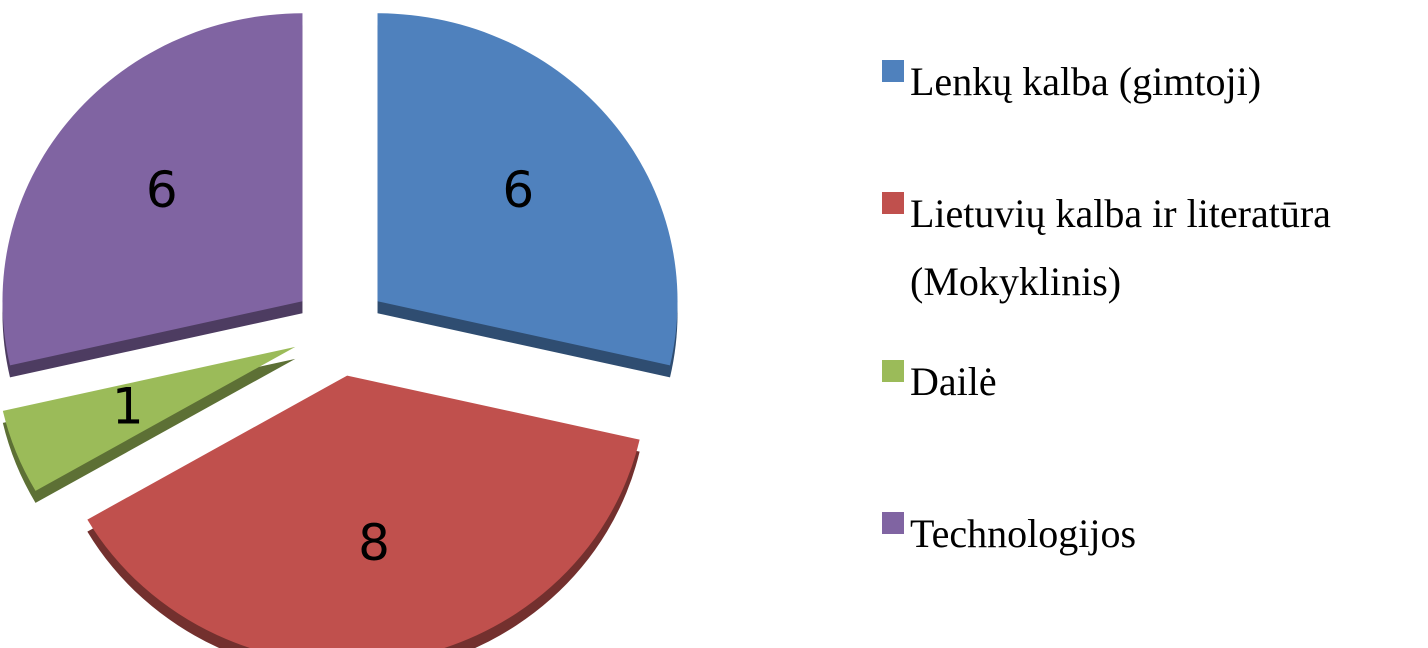  What do you see at coordinates (1086, 81) in the screenshot?
I see `legend-label: Lenkų kalba (gimtoji)` at bounding box center [1086, 81].